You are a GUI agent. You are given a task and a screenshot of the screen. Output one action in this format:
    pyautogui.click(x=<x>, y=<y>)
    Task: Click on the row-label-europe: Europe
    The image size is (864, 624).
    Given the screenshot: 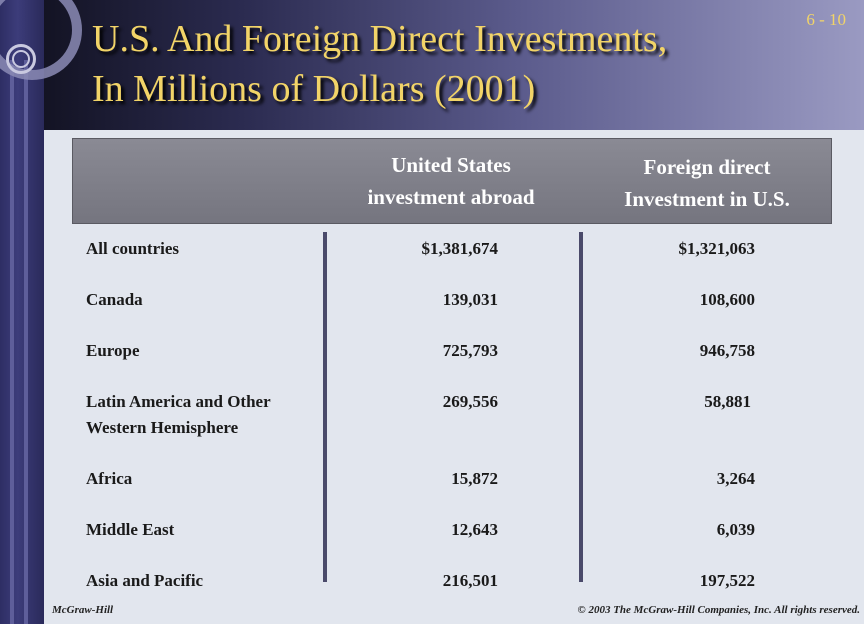 What is the action you would take?
    pyautogui.click(x=113, y=350)
    